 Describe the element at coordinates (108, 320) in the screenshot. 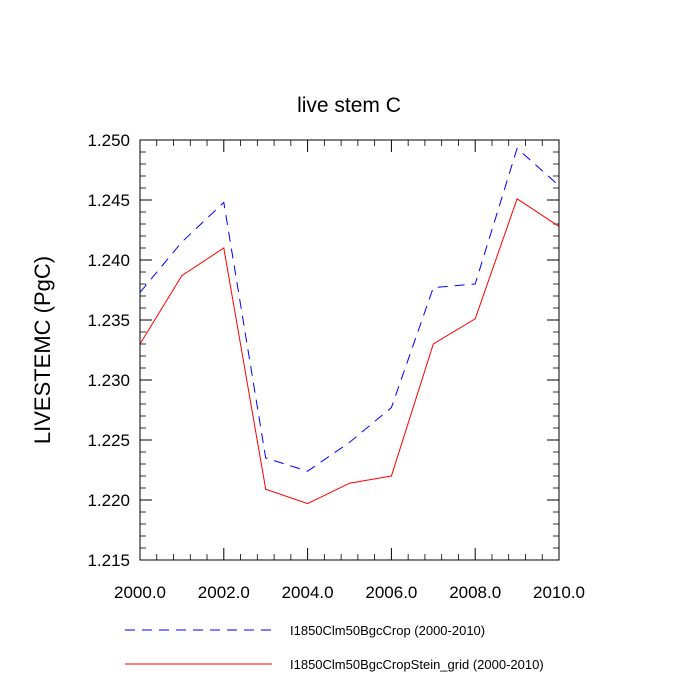

I see `y-tick-label: 1.235` at that location.